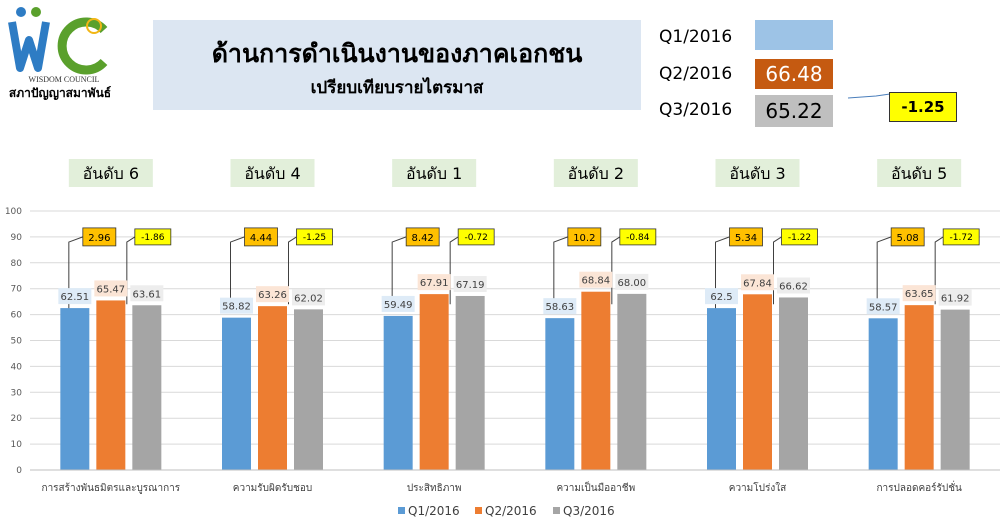 The image size is (1007, 520). What do you see at coordinates (556, 510) in the screenshot?
I see `legend-swatch` at bounding box center [556, 510].